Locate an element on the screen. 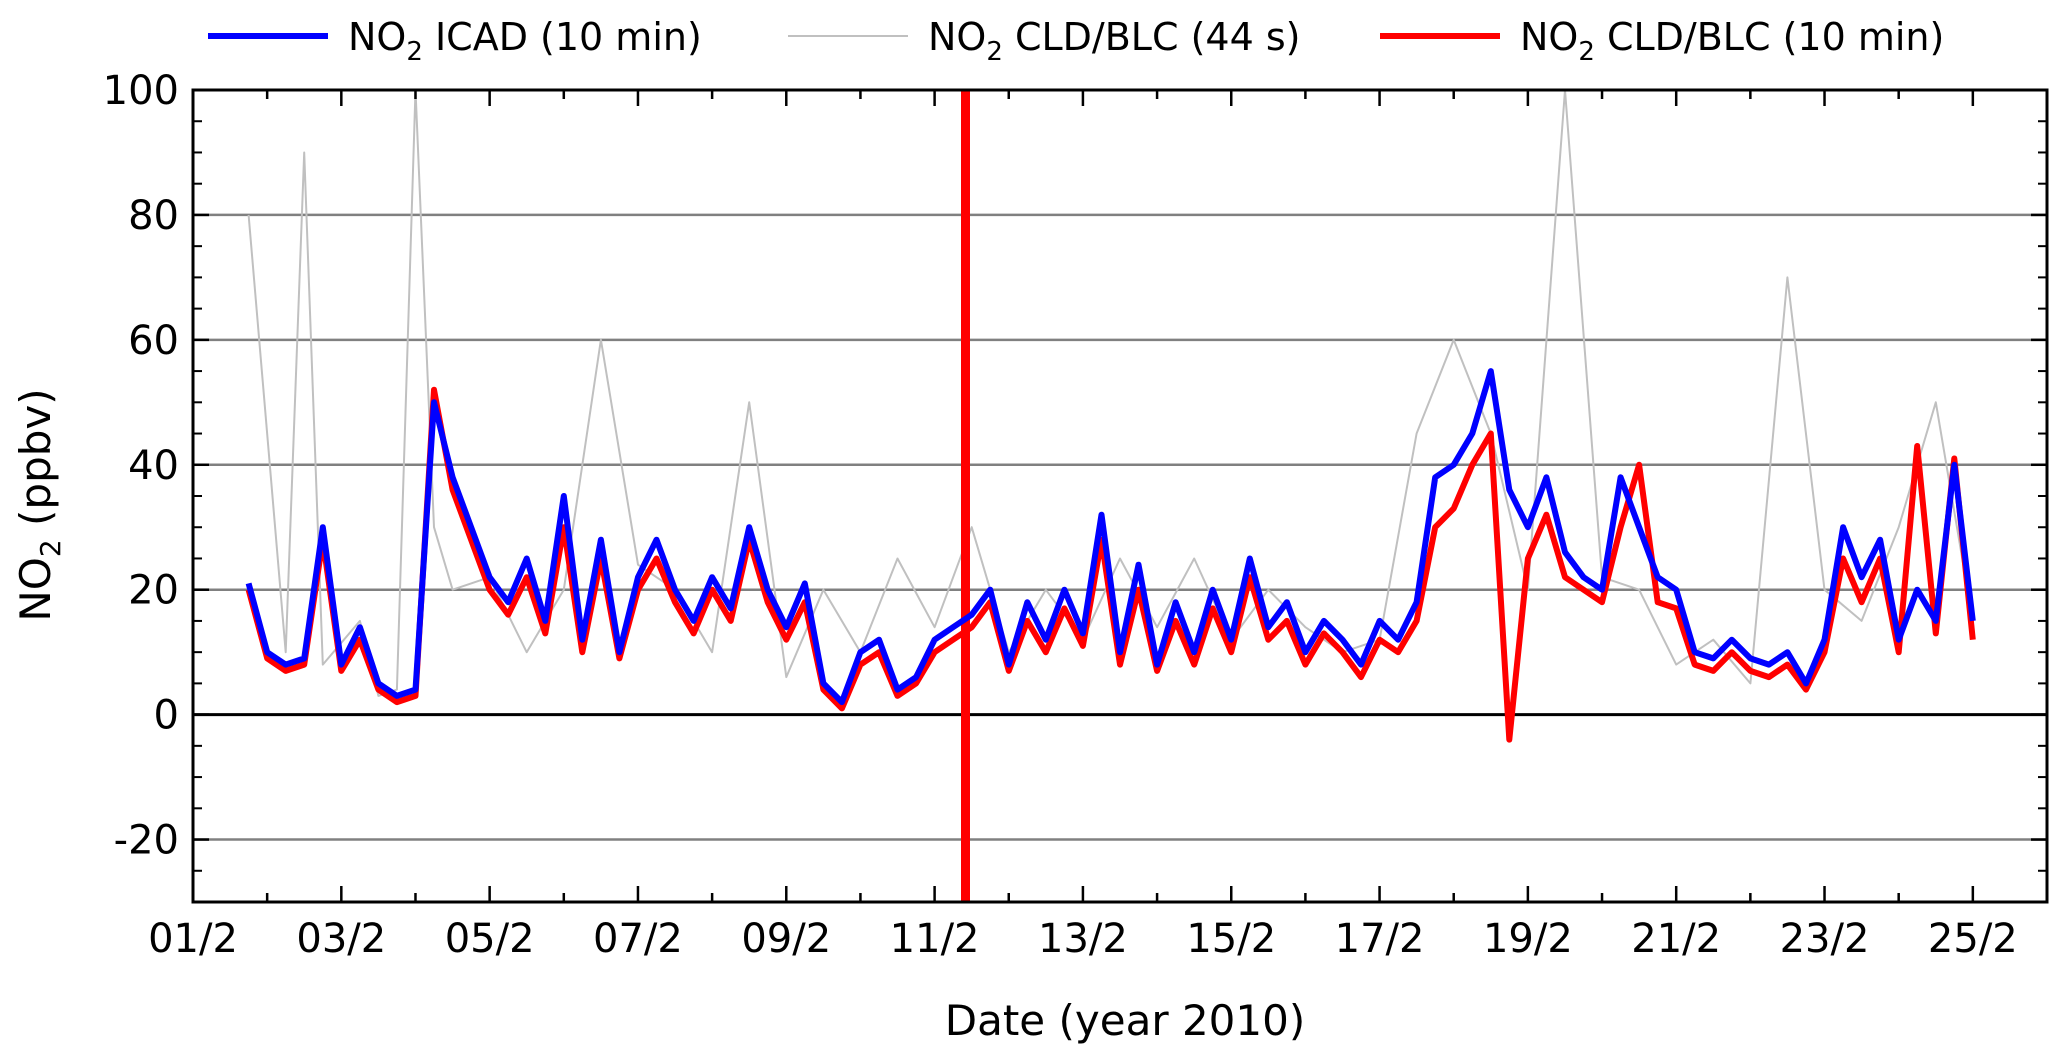 This screenshot has width=2067, height=1064. legend-label-rest: CLD/BLC (44 s) is located at coordinates (1152, 37).